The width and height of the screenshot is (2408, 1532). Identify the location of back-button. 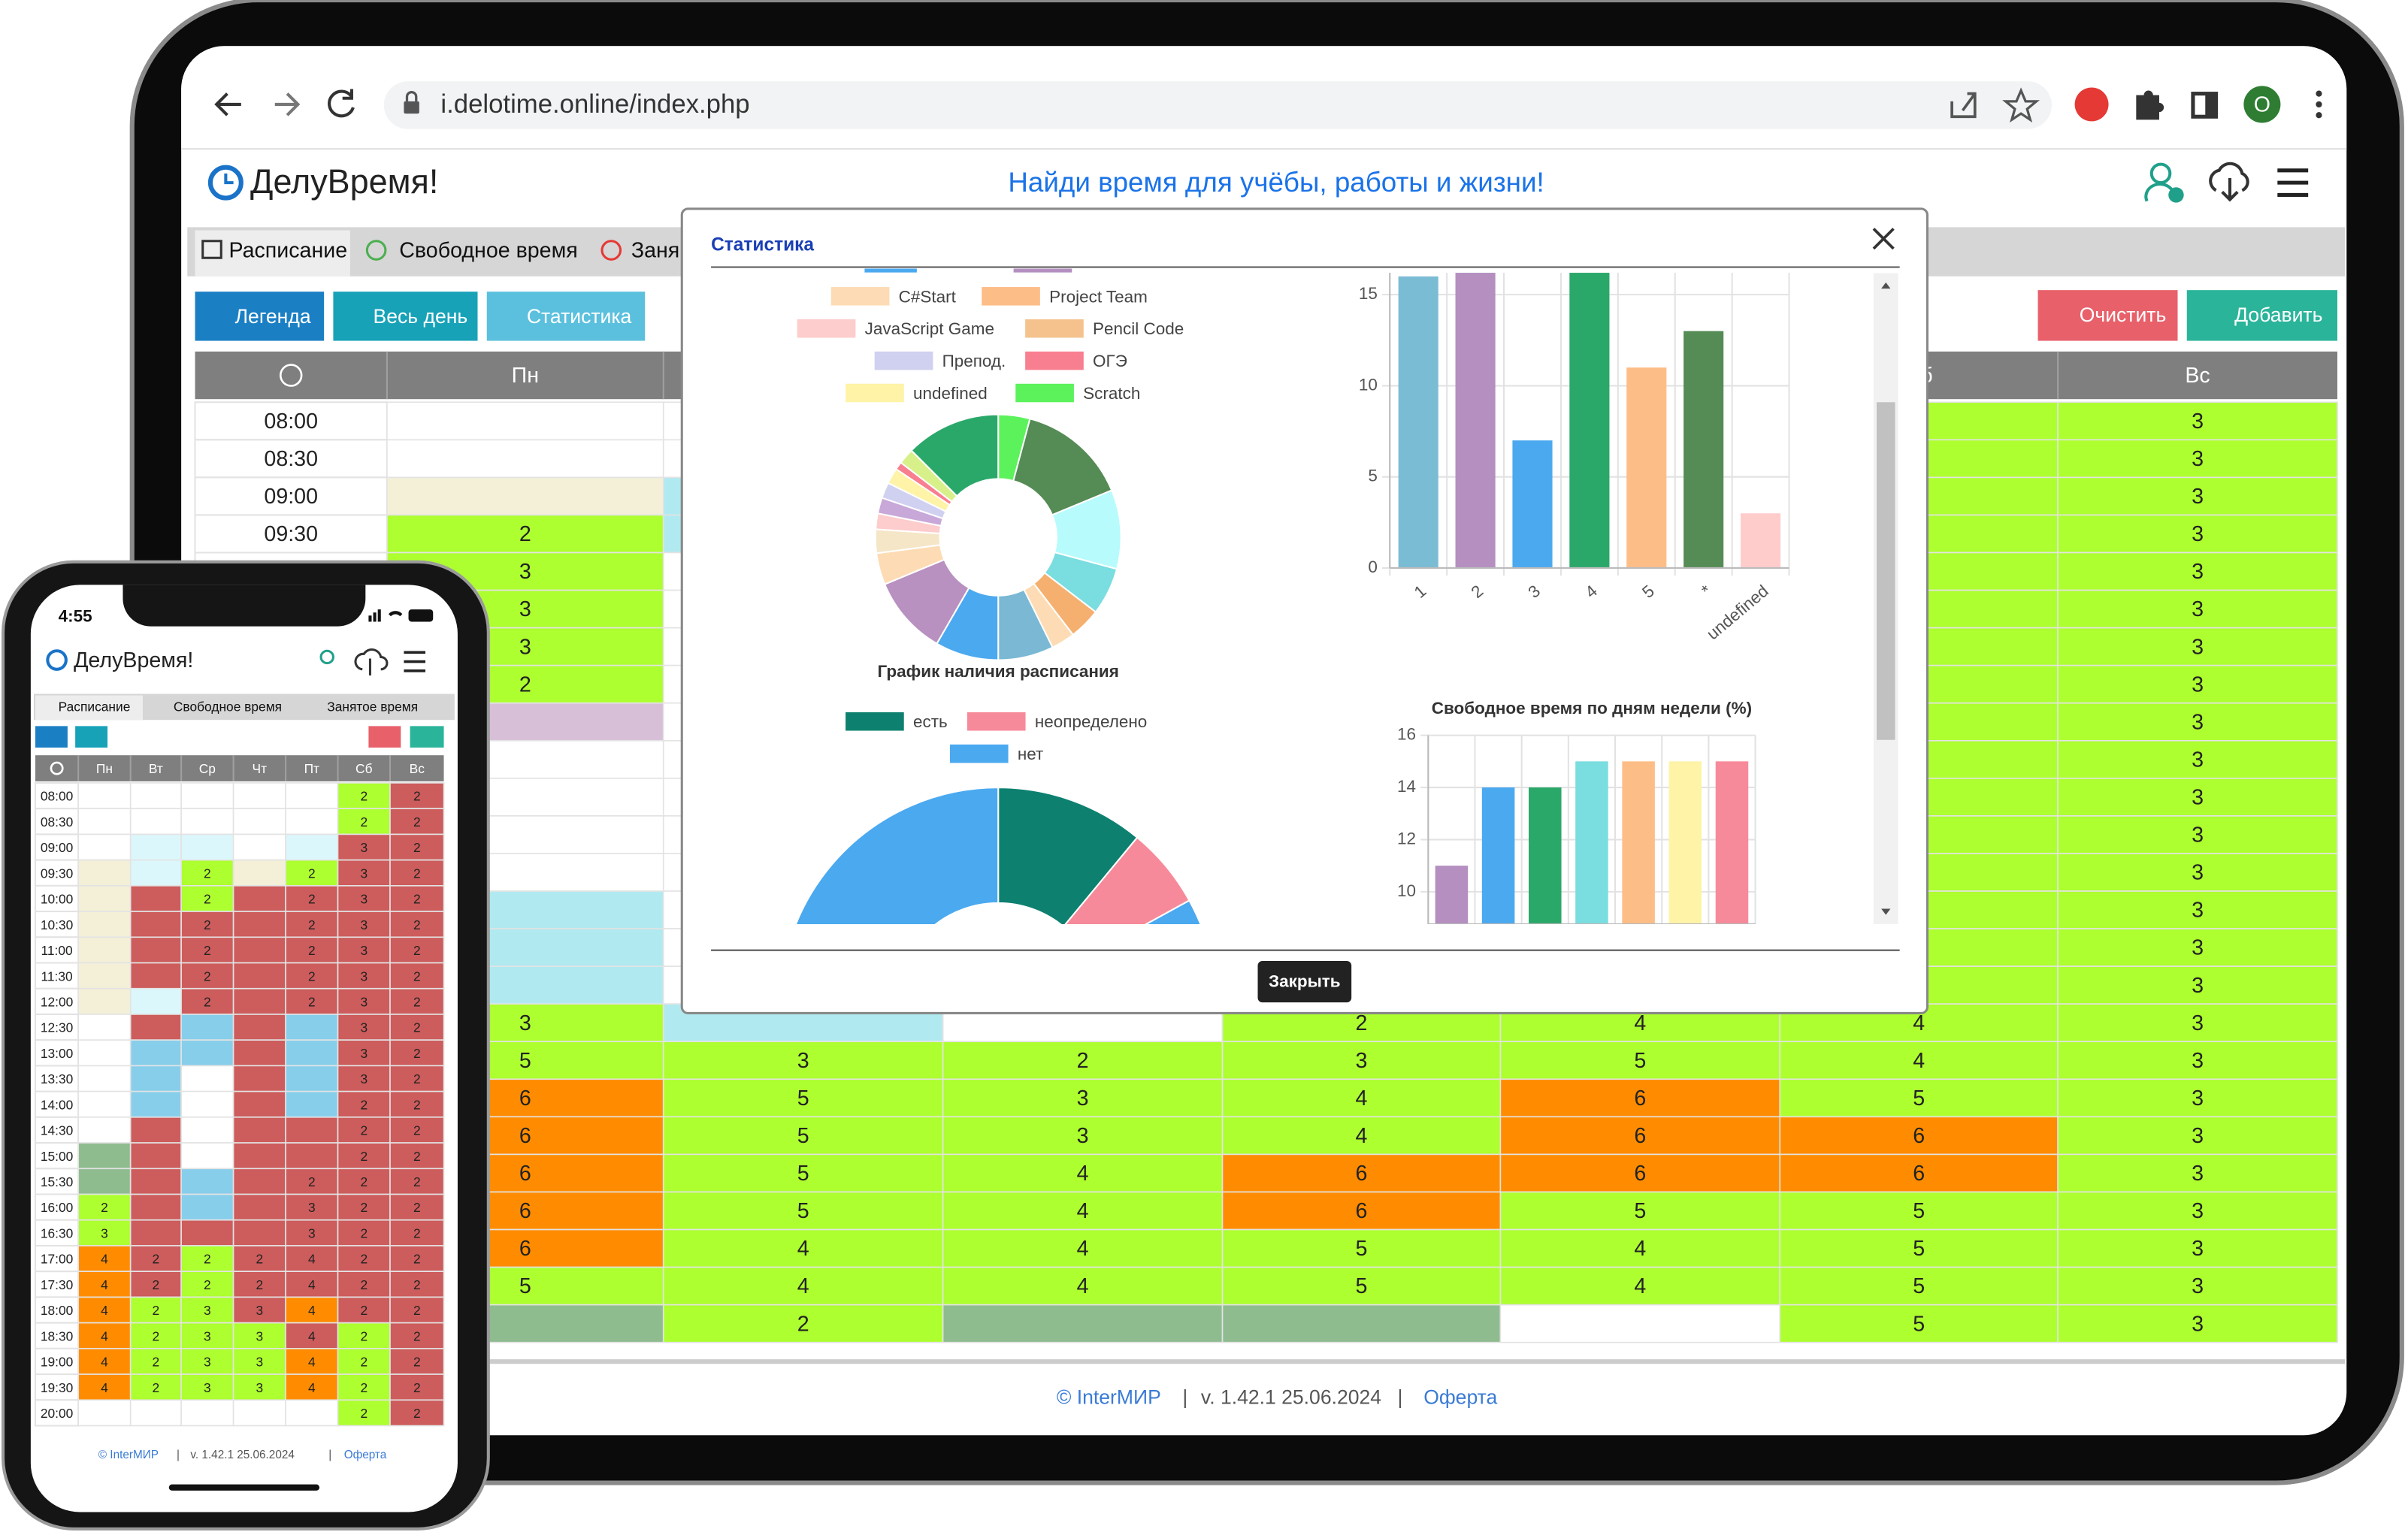
(227, 104).